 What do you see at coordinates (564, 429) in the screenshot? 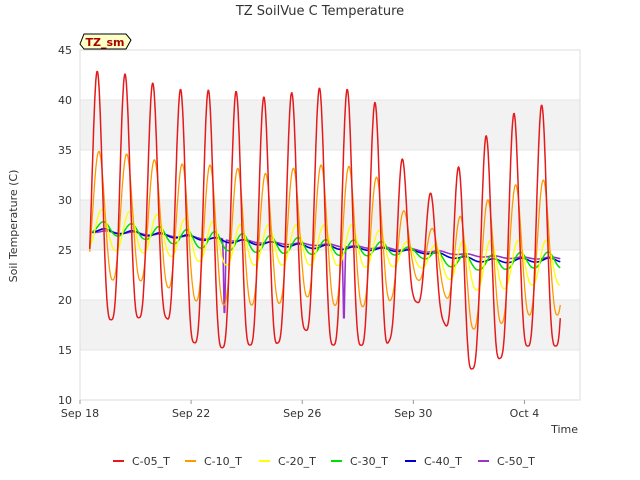
I see `x-axis-label: Time` at bounding box center [564, 429].